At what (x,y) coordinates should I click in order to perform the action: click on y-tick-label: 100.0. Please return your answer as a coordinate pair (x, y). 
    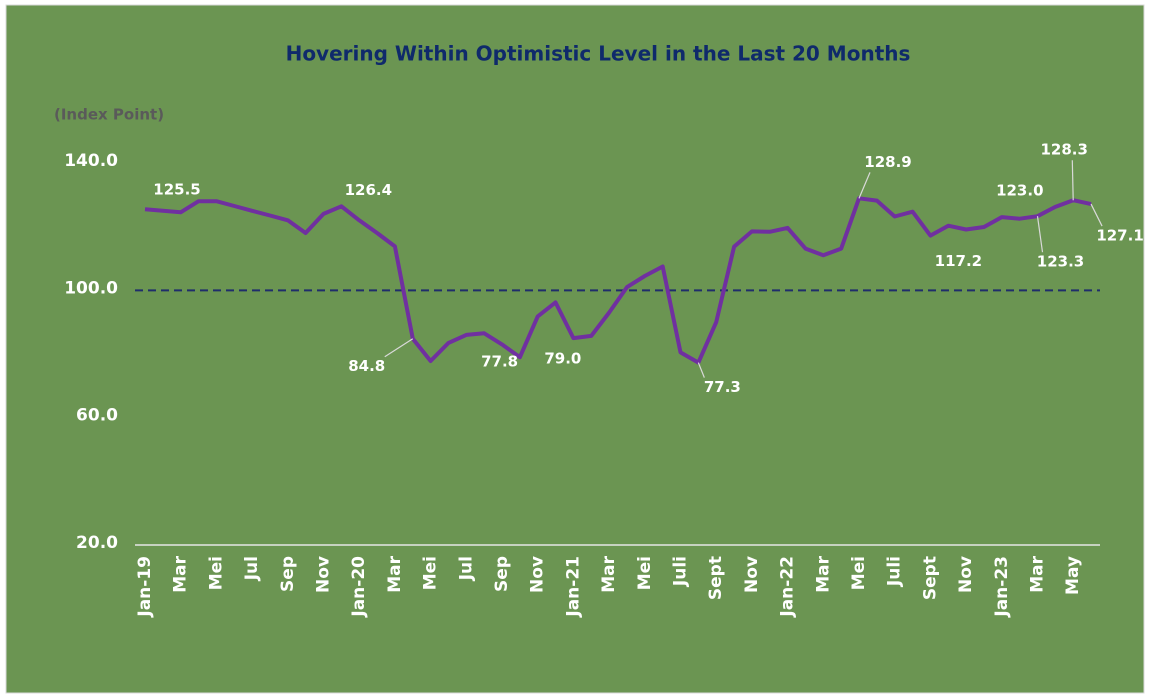
    Looking at the image, I should click on (91, 288).